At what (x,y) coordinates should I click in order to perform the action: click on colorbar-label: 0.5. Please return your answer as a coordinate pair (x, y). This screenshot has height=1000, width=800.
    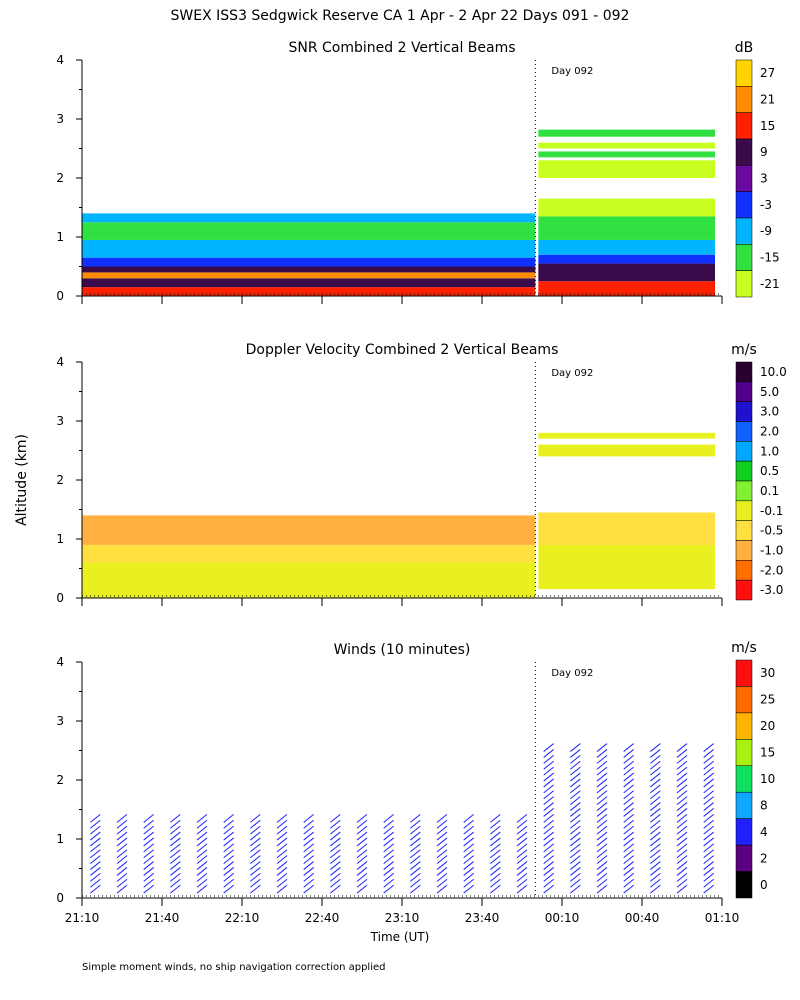
    Looking at the image, I should click on (769, 471).